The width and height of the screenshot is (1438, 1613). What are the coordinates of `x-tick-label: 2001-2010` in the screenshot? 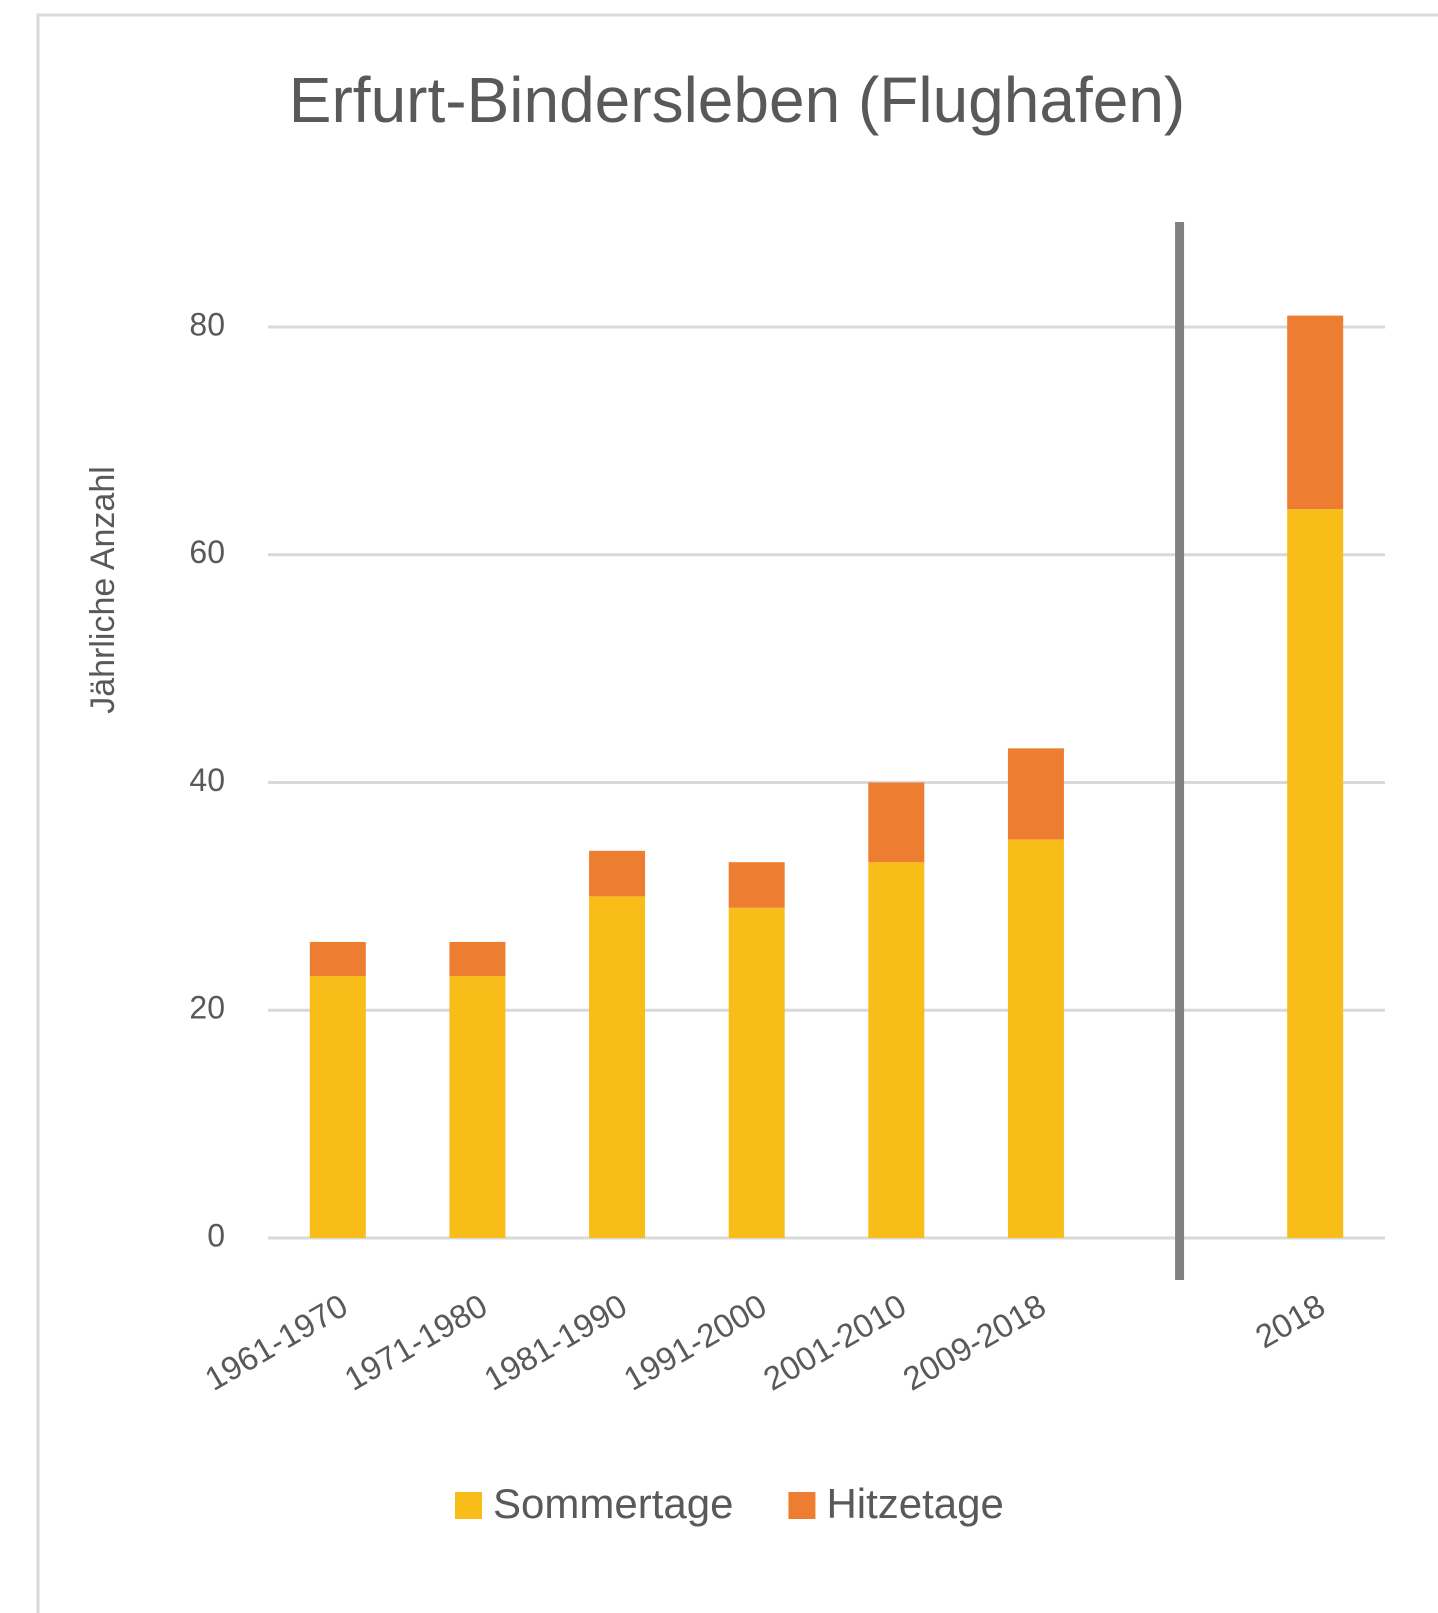 It's located at (834, 1342).